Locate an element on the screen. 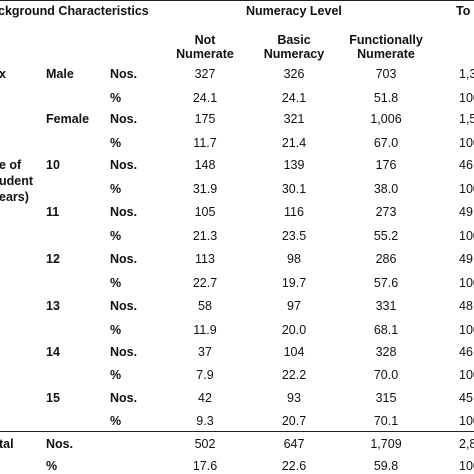 This screenshot has height=474, width=474. col-functionally-numerate-line1: Functionally is located at coordinates (386, 40).